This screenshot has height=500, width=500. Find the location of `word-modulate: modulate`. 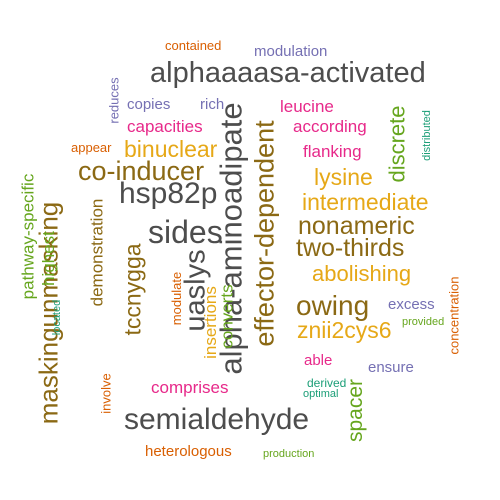

word-modulate: modulate is located at coordinates (177, 298).